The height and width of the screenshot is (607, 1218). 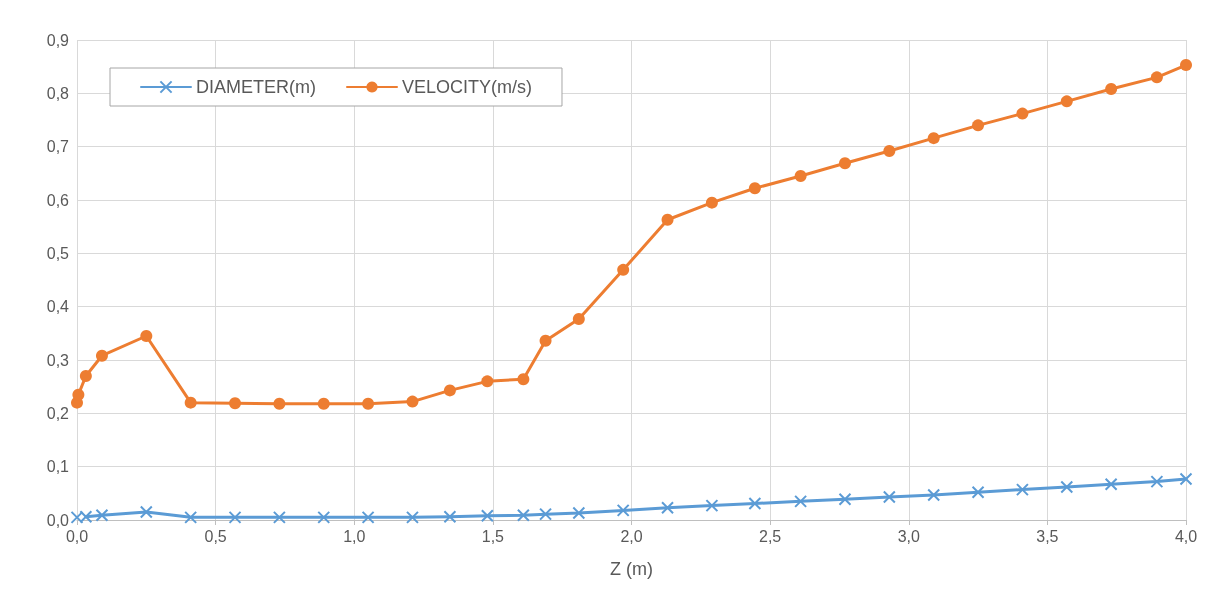 I want to click on legend-label: DIAMETER(m), so click(x=256, y=87).